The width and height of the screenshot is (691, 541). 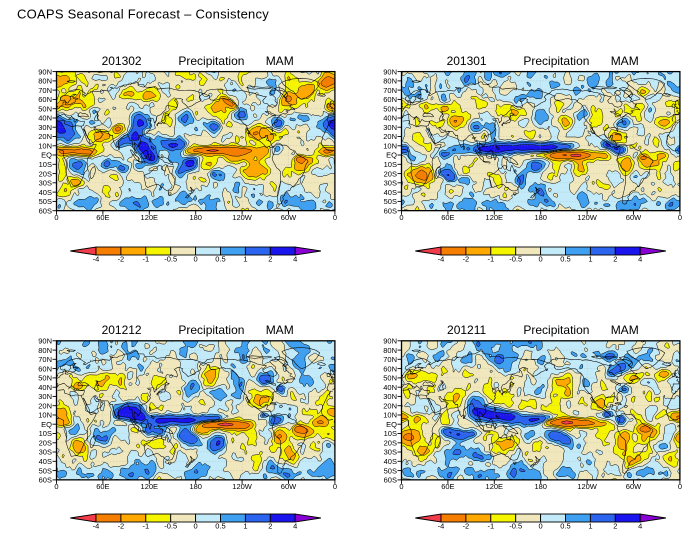 What do you see at coordinates (45, 350) in the screenshot?
I see `svg-text: 80N` at bounding box center [45, 350].